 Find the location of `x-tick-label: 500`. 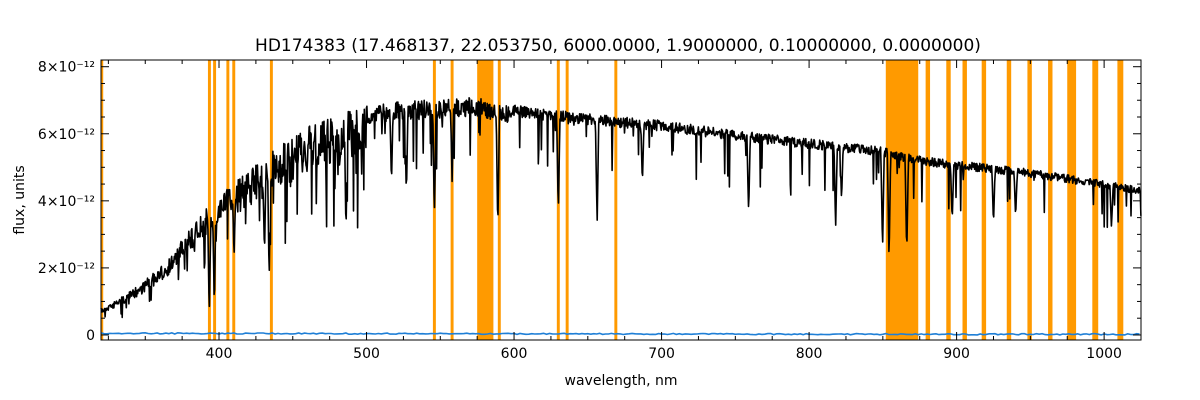

x-tick-label: 500 is located at coordinates (366, 354).